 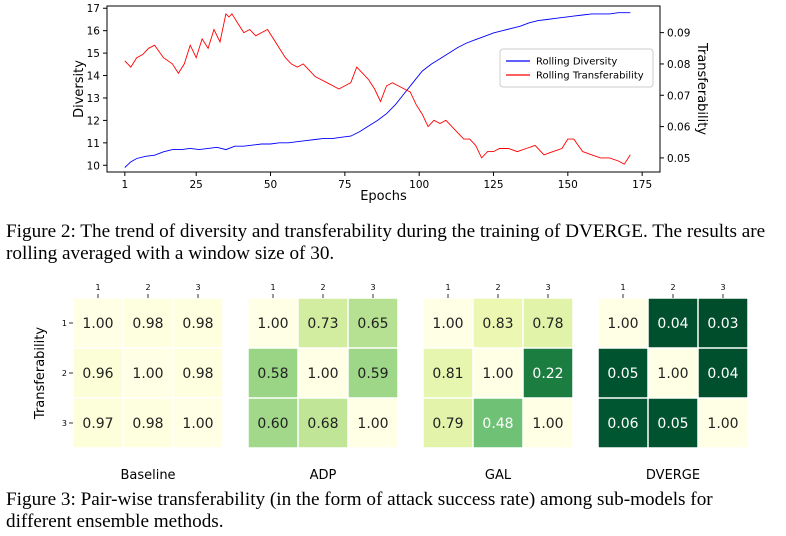 I want to click on heatmap-cell-value: 0.05, so click(x=622, y=374).